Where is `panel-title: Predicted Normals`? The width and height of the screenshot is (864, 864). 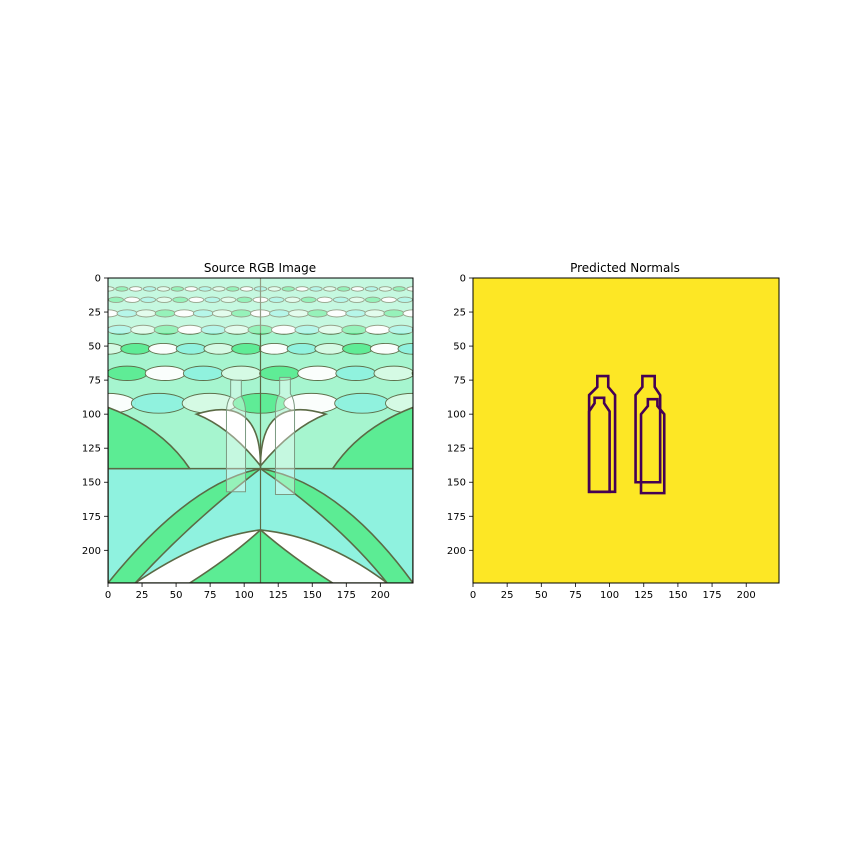
panel-title: Predicted Normals is located at coordinates (625, 268).